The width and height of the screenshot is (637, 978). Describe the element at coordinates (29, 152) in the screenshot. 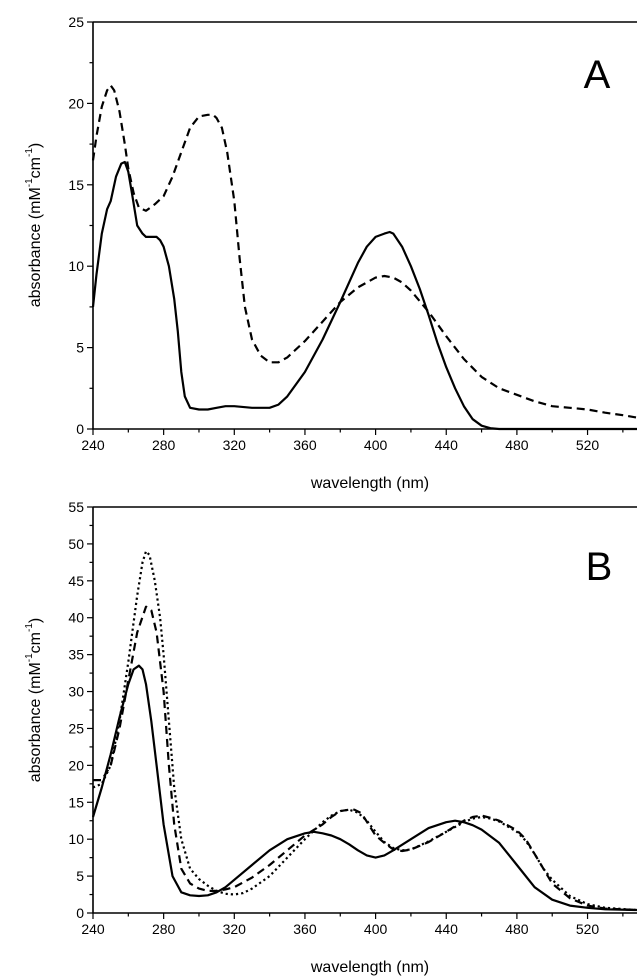

I see `panel-a-ylabel-sup2: -1` at that location.